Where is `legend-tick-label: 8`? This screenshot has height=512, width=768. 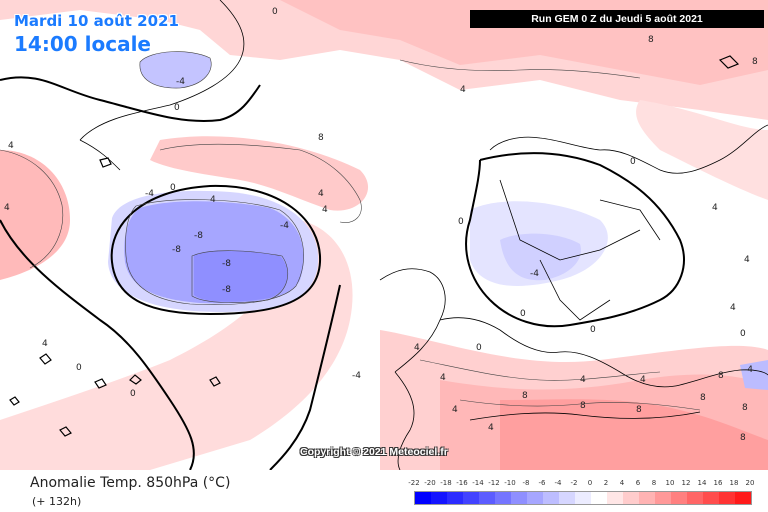 legend-tick-label: 8 is located at coordinates (654, 483).